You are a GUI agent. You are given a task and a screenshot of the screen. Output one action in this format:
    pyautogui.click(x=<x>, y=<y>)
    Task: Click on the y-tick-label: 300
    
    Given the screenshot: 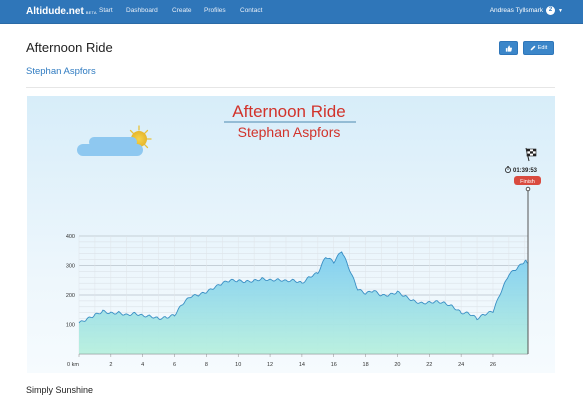 What is the action you would take?
    pyautogui.click(x=70, y=267)
    